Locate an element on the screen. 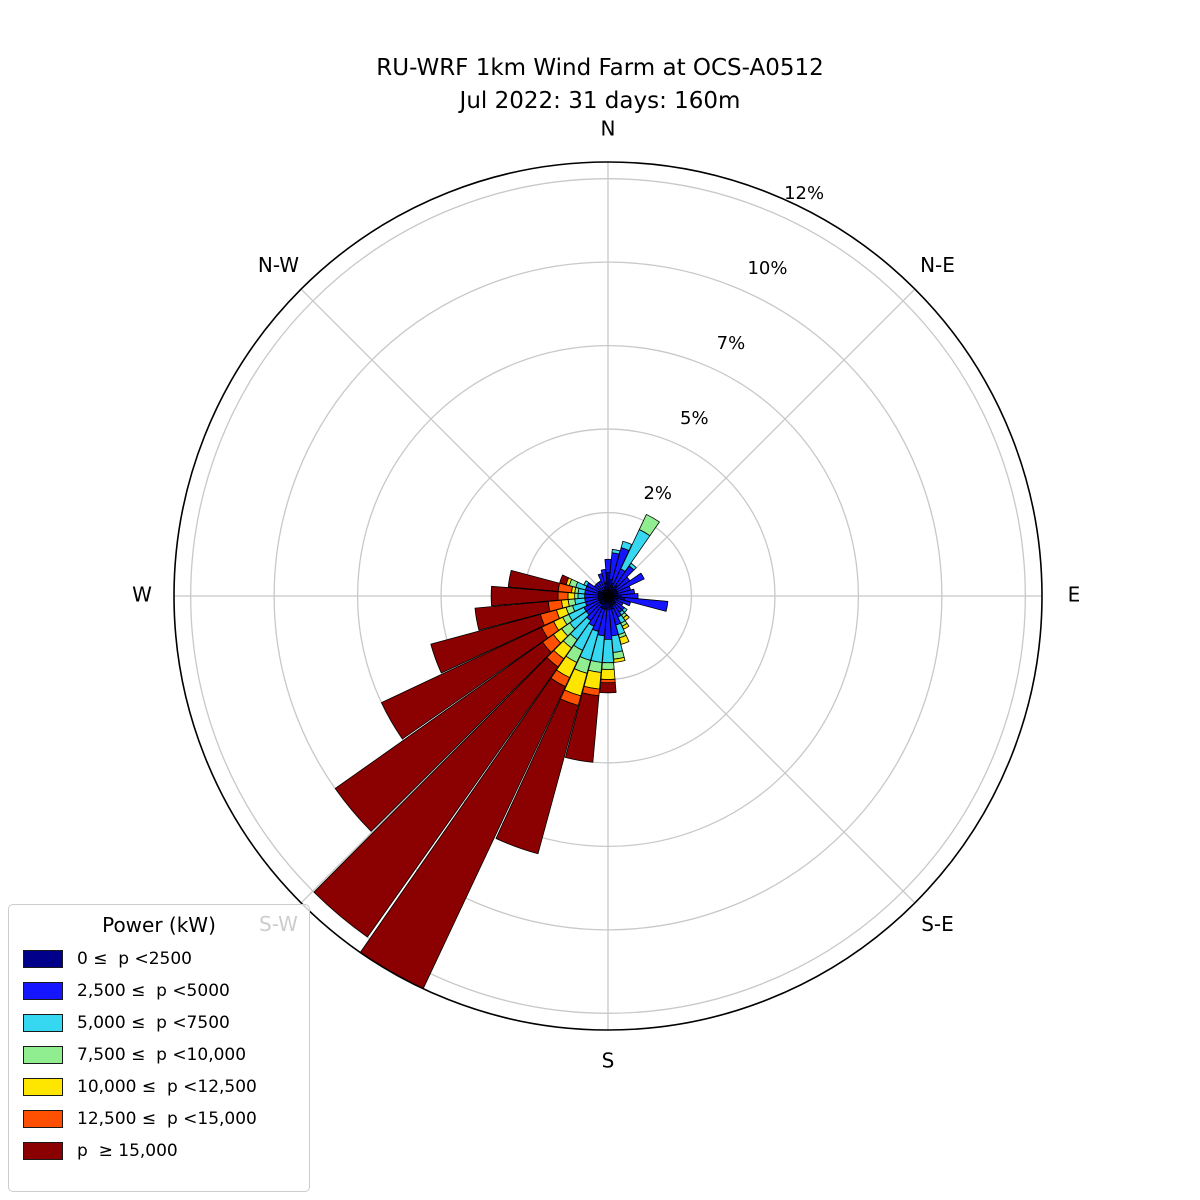  legend-label: 10,000 ≤ p <12,500 is located at coordinates (167, 1087).